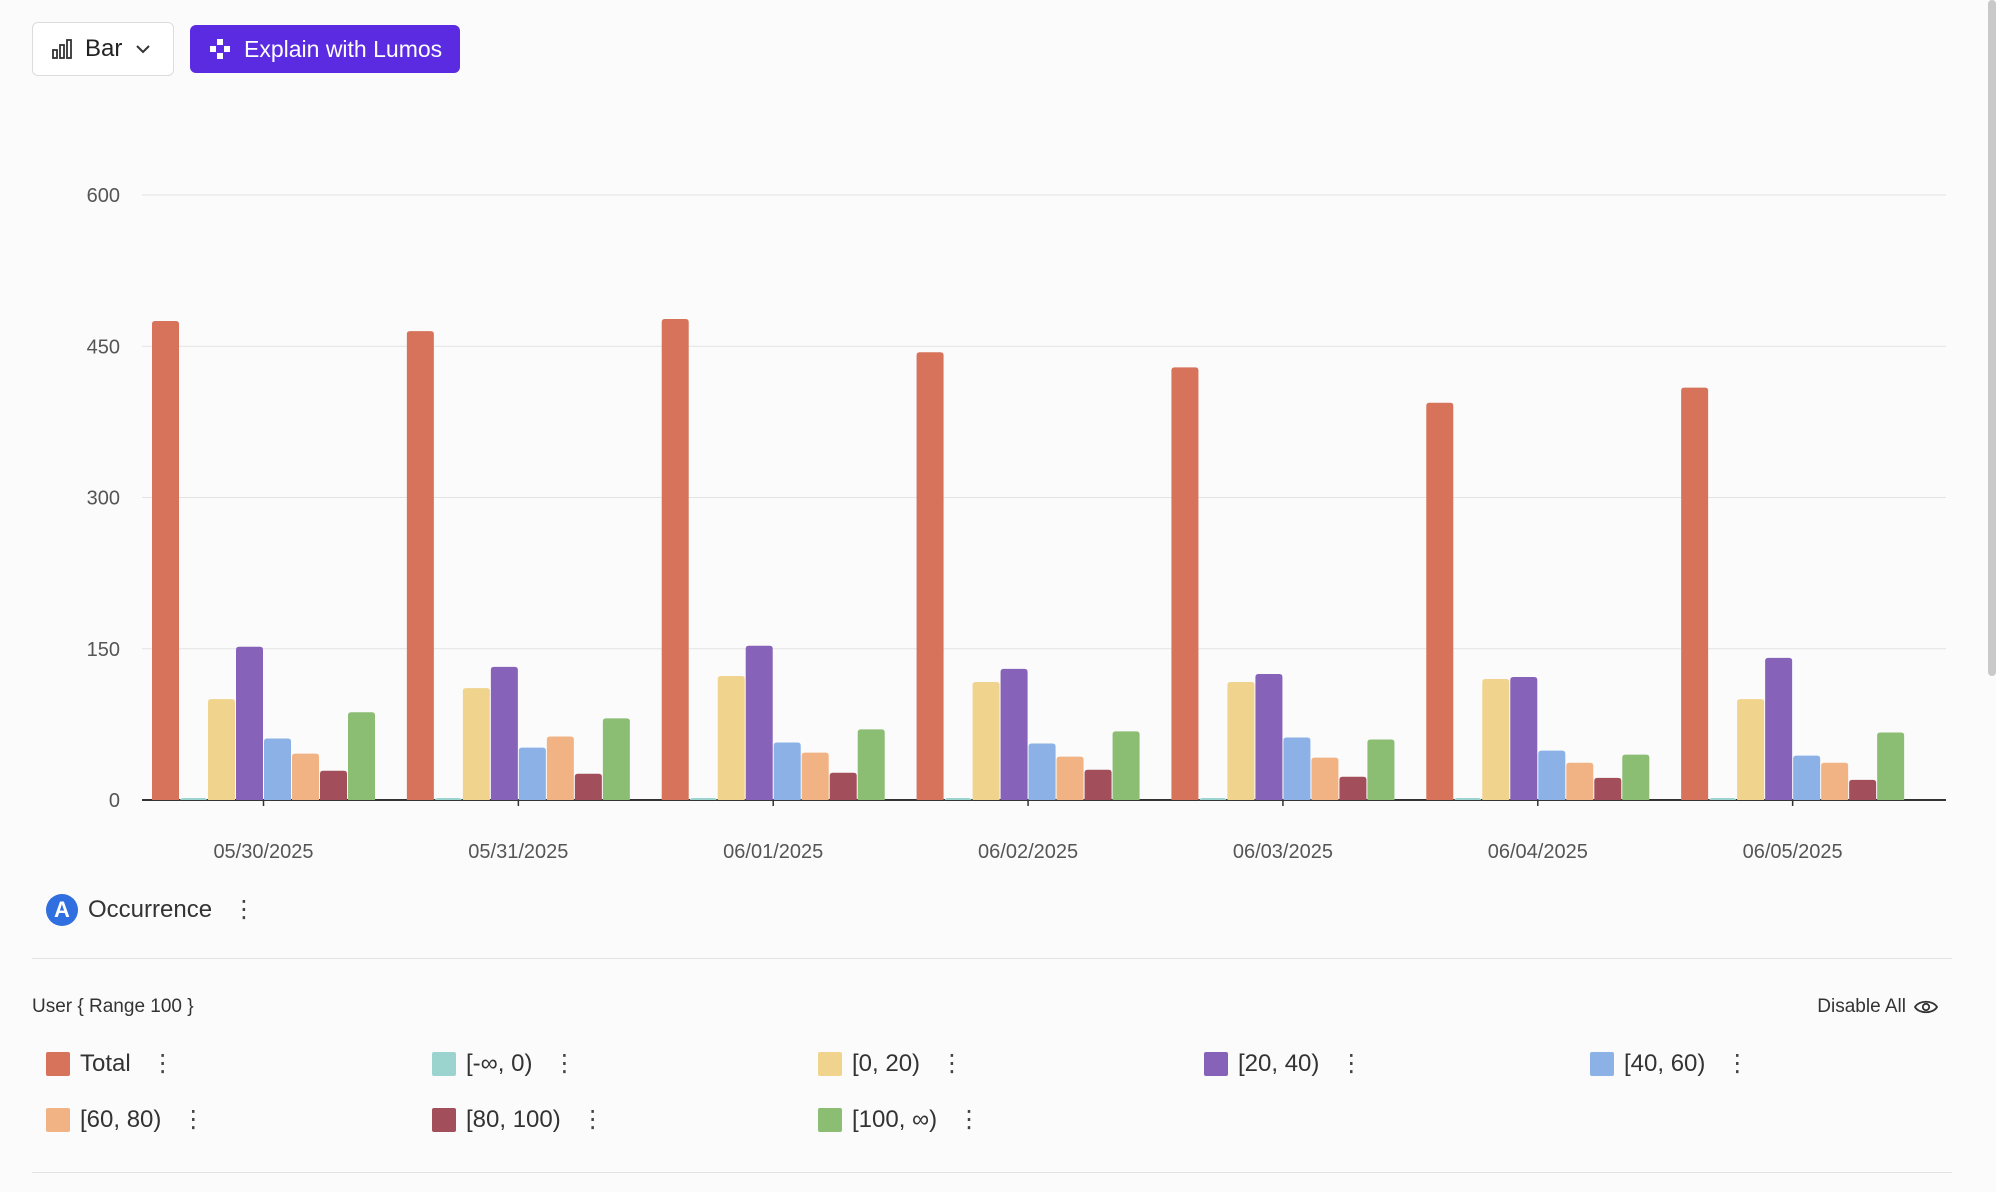  Describe the element at coordinates (113, 1006) in the screenshot. I see `group-label: User { Range 100 }` at that location.